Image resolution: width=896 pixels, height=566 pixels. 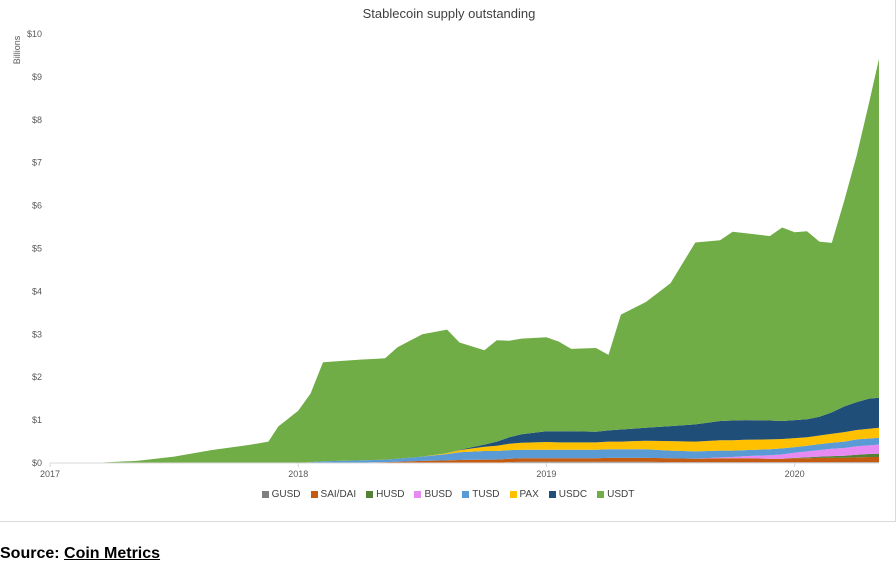 I want to click on y-tick-label: $4, so click(x=37, y=291).